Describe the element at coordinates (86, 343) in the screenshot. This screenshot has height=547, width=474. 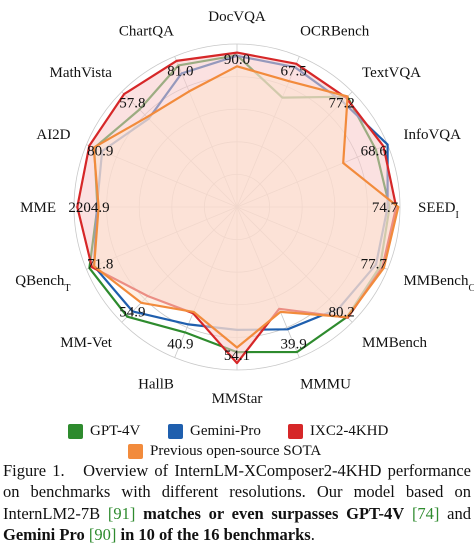
I see `axis-label: MM-Vet` at that location.